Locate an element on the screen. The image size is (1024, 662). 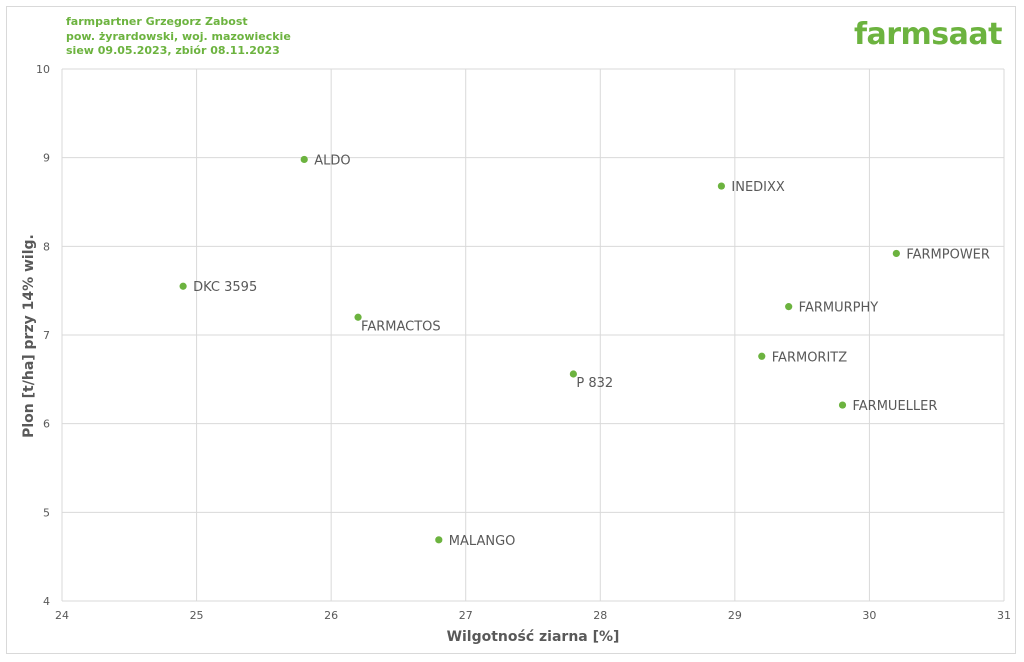
header-line-2: pow. żyrardowski, woj. mazowieckie is located at coordinates (178, 36).